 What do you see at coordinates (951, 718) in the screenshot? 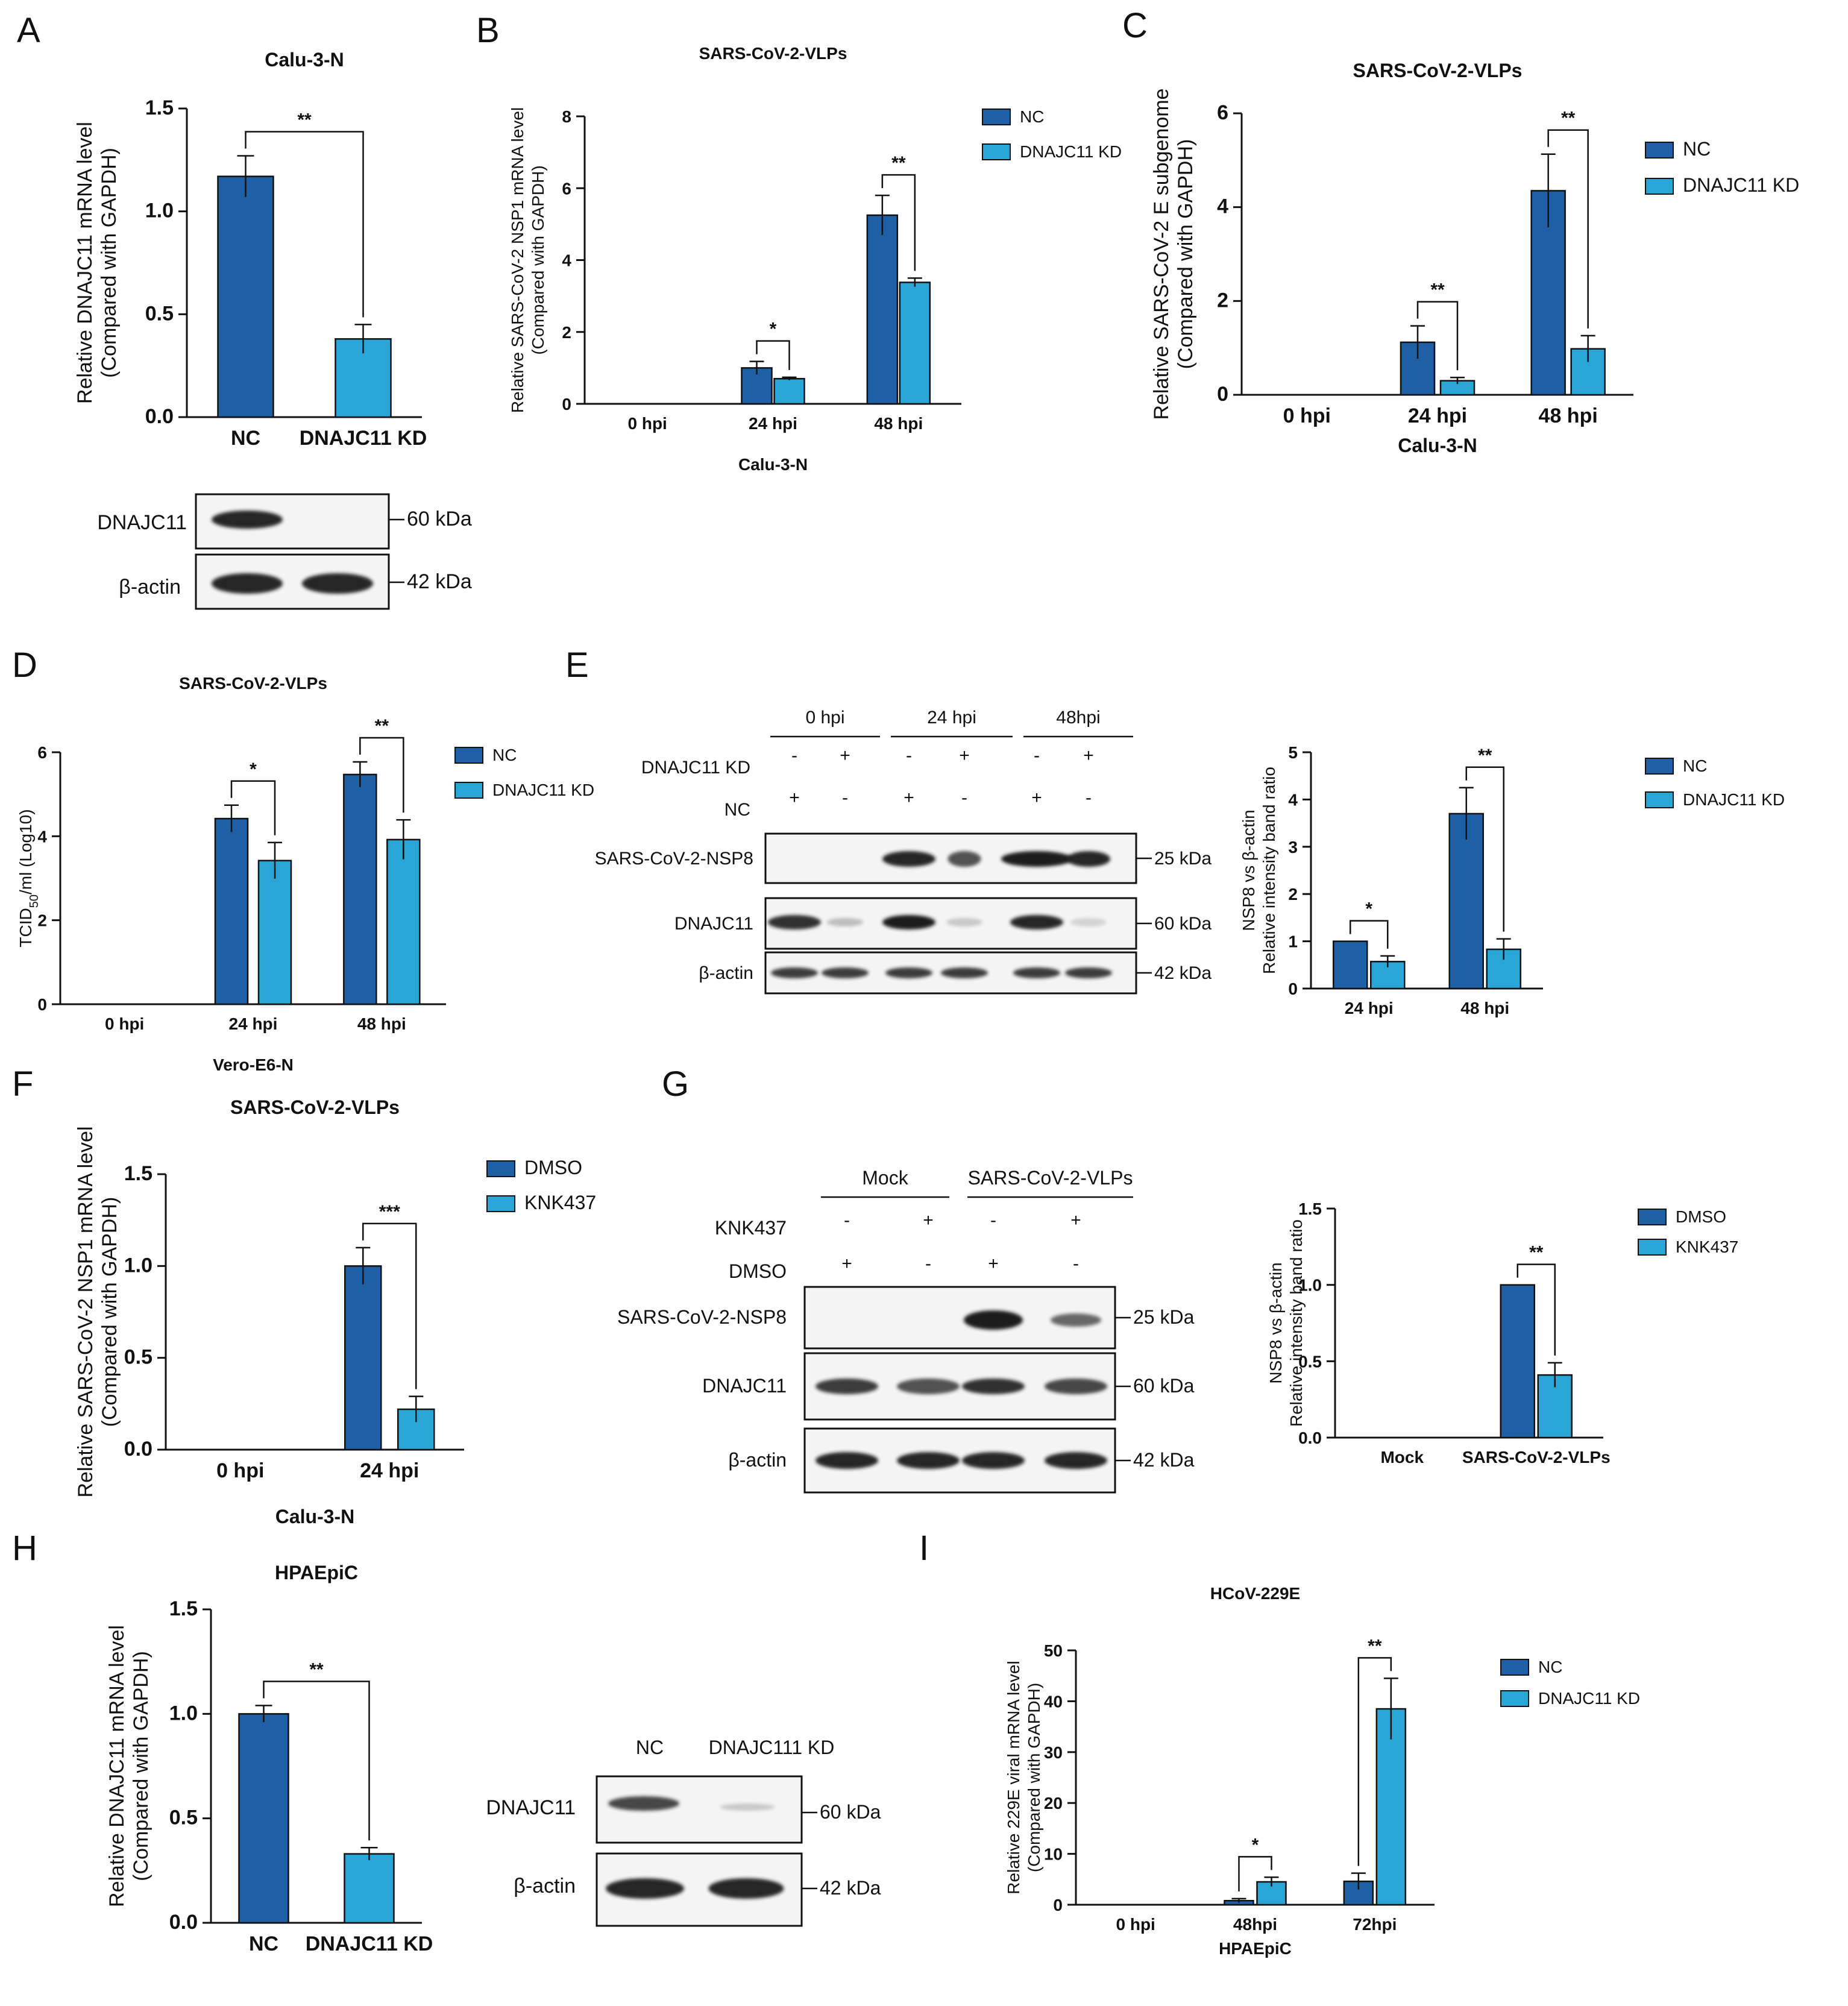
I see `group-label: 24 hpi` at bounding box center [951, 718].